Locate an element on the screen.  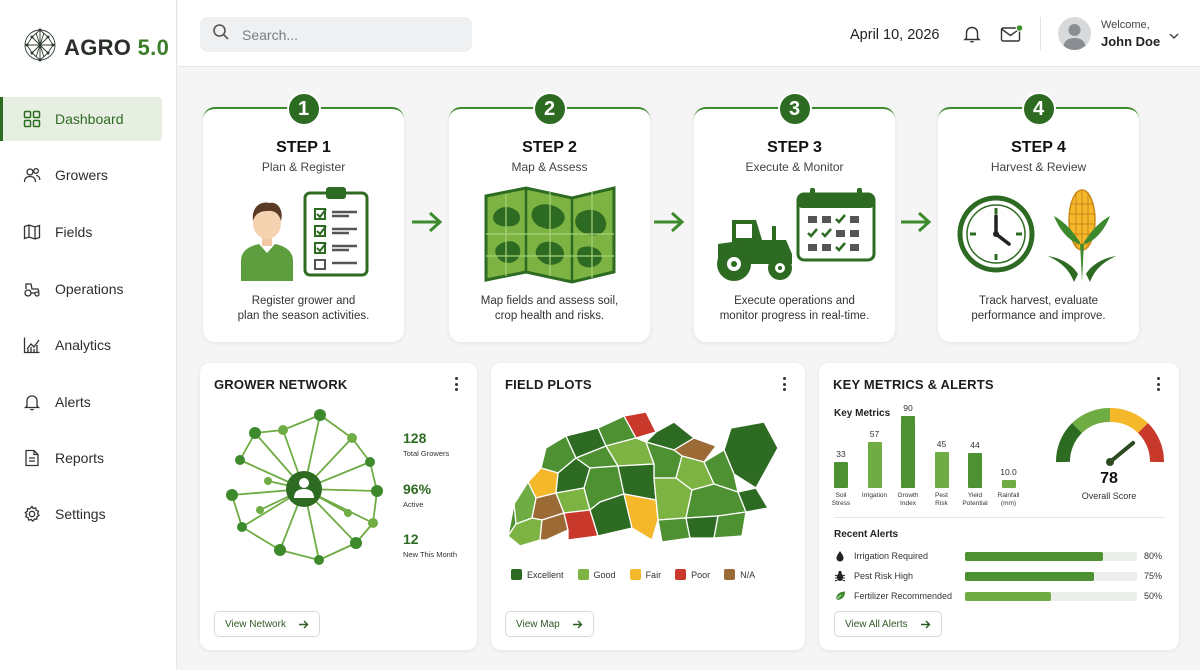
sidebar-item-label: Settings is located at coordinates (80, 514).